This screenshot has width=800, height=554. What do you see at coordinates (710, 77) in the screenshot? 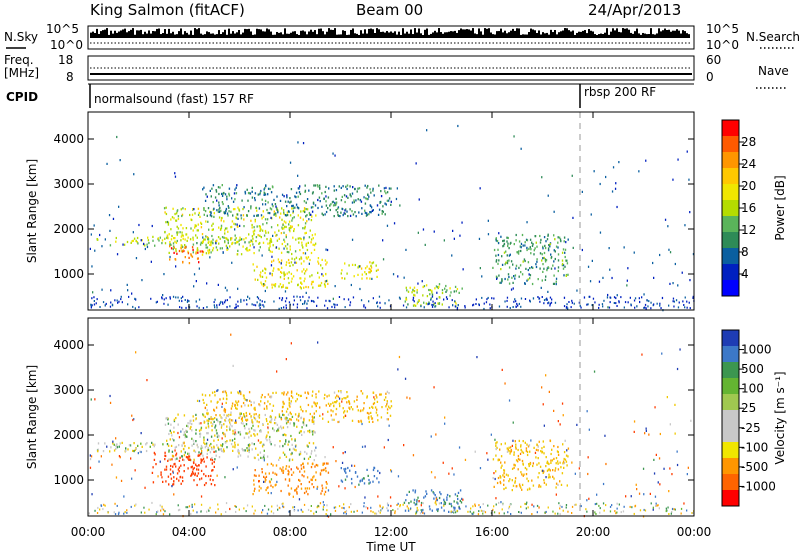
I see `nave-tick-bottom: 0` at bounding box center [710, 77].